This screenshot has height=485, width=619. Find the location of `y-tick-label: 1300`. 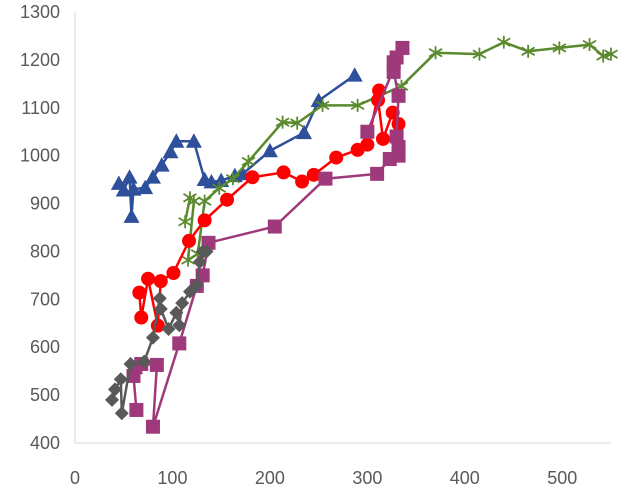

y-tick-label: 1300 is located at coordinates (40, 12).